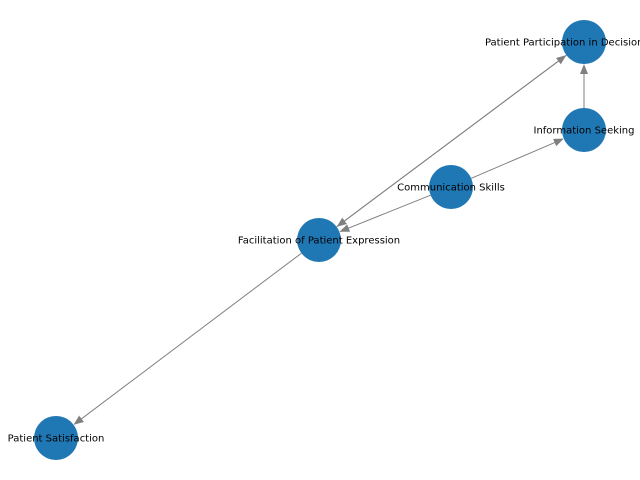 This screenshot has height=480, width=640. Describe the element at coordinates (451, 140) in the screenshot. I see `edge-participation-to-facil` at that location.